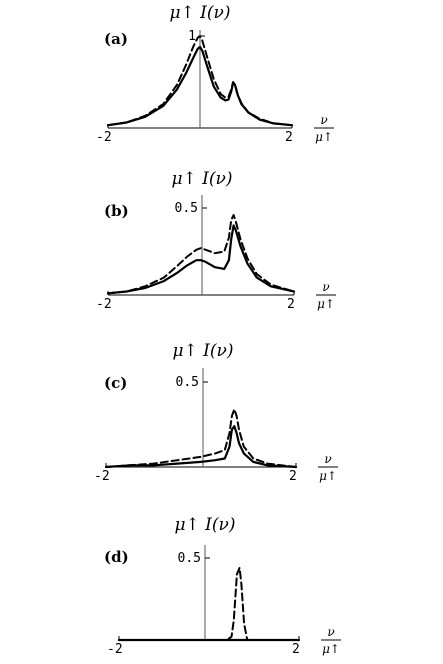  I want to click on panel-4: -2 2 0.5 (d) μ↑ I(ν) ν μ↑, so click(222, 586).